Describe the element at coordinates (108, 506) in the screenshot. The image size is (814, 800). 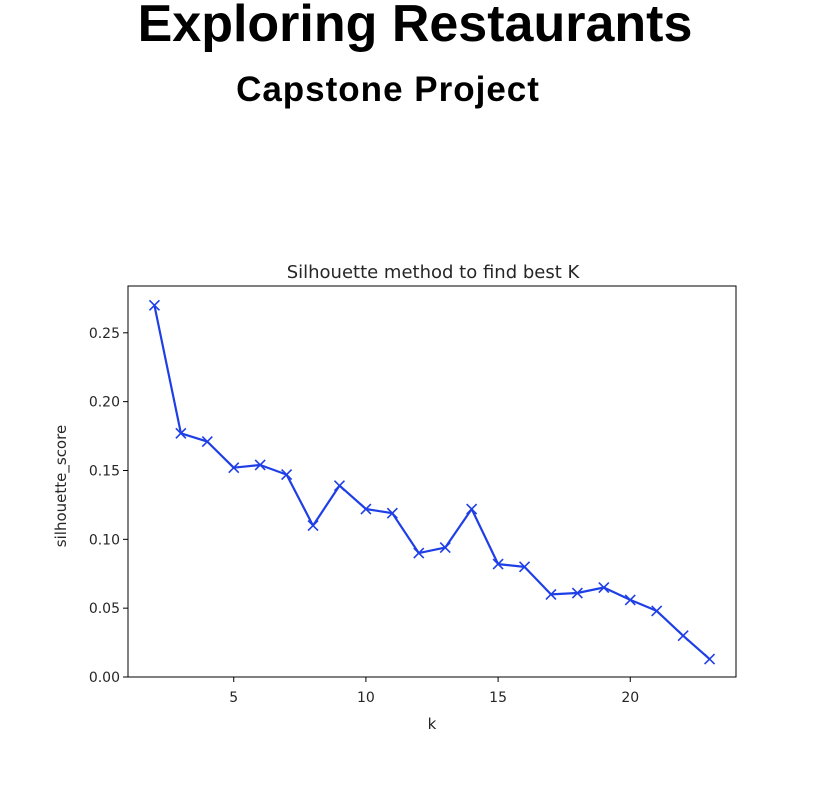
I see `y-axis-ticks: 0.00 0.05 0.10 0.15 0.20 0.25` at that location.